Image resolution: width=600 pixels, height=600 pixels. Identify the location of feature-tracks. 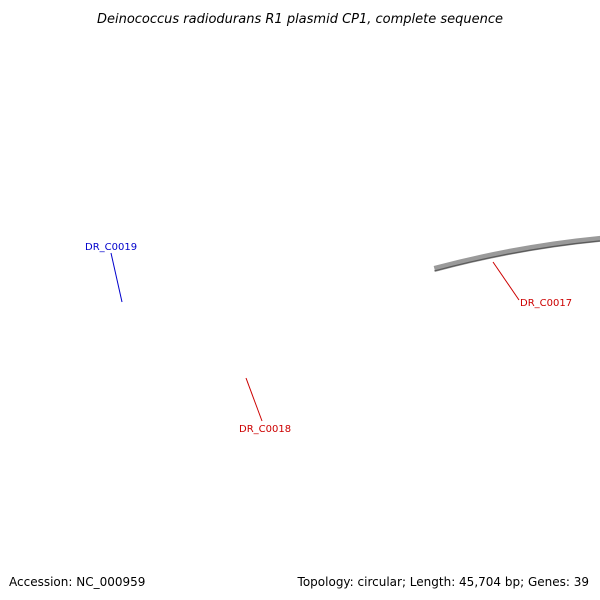
(516, 253).